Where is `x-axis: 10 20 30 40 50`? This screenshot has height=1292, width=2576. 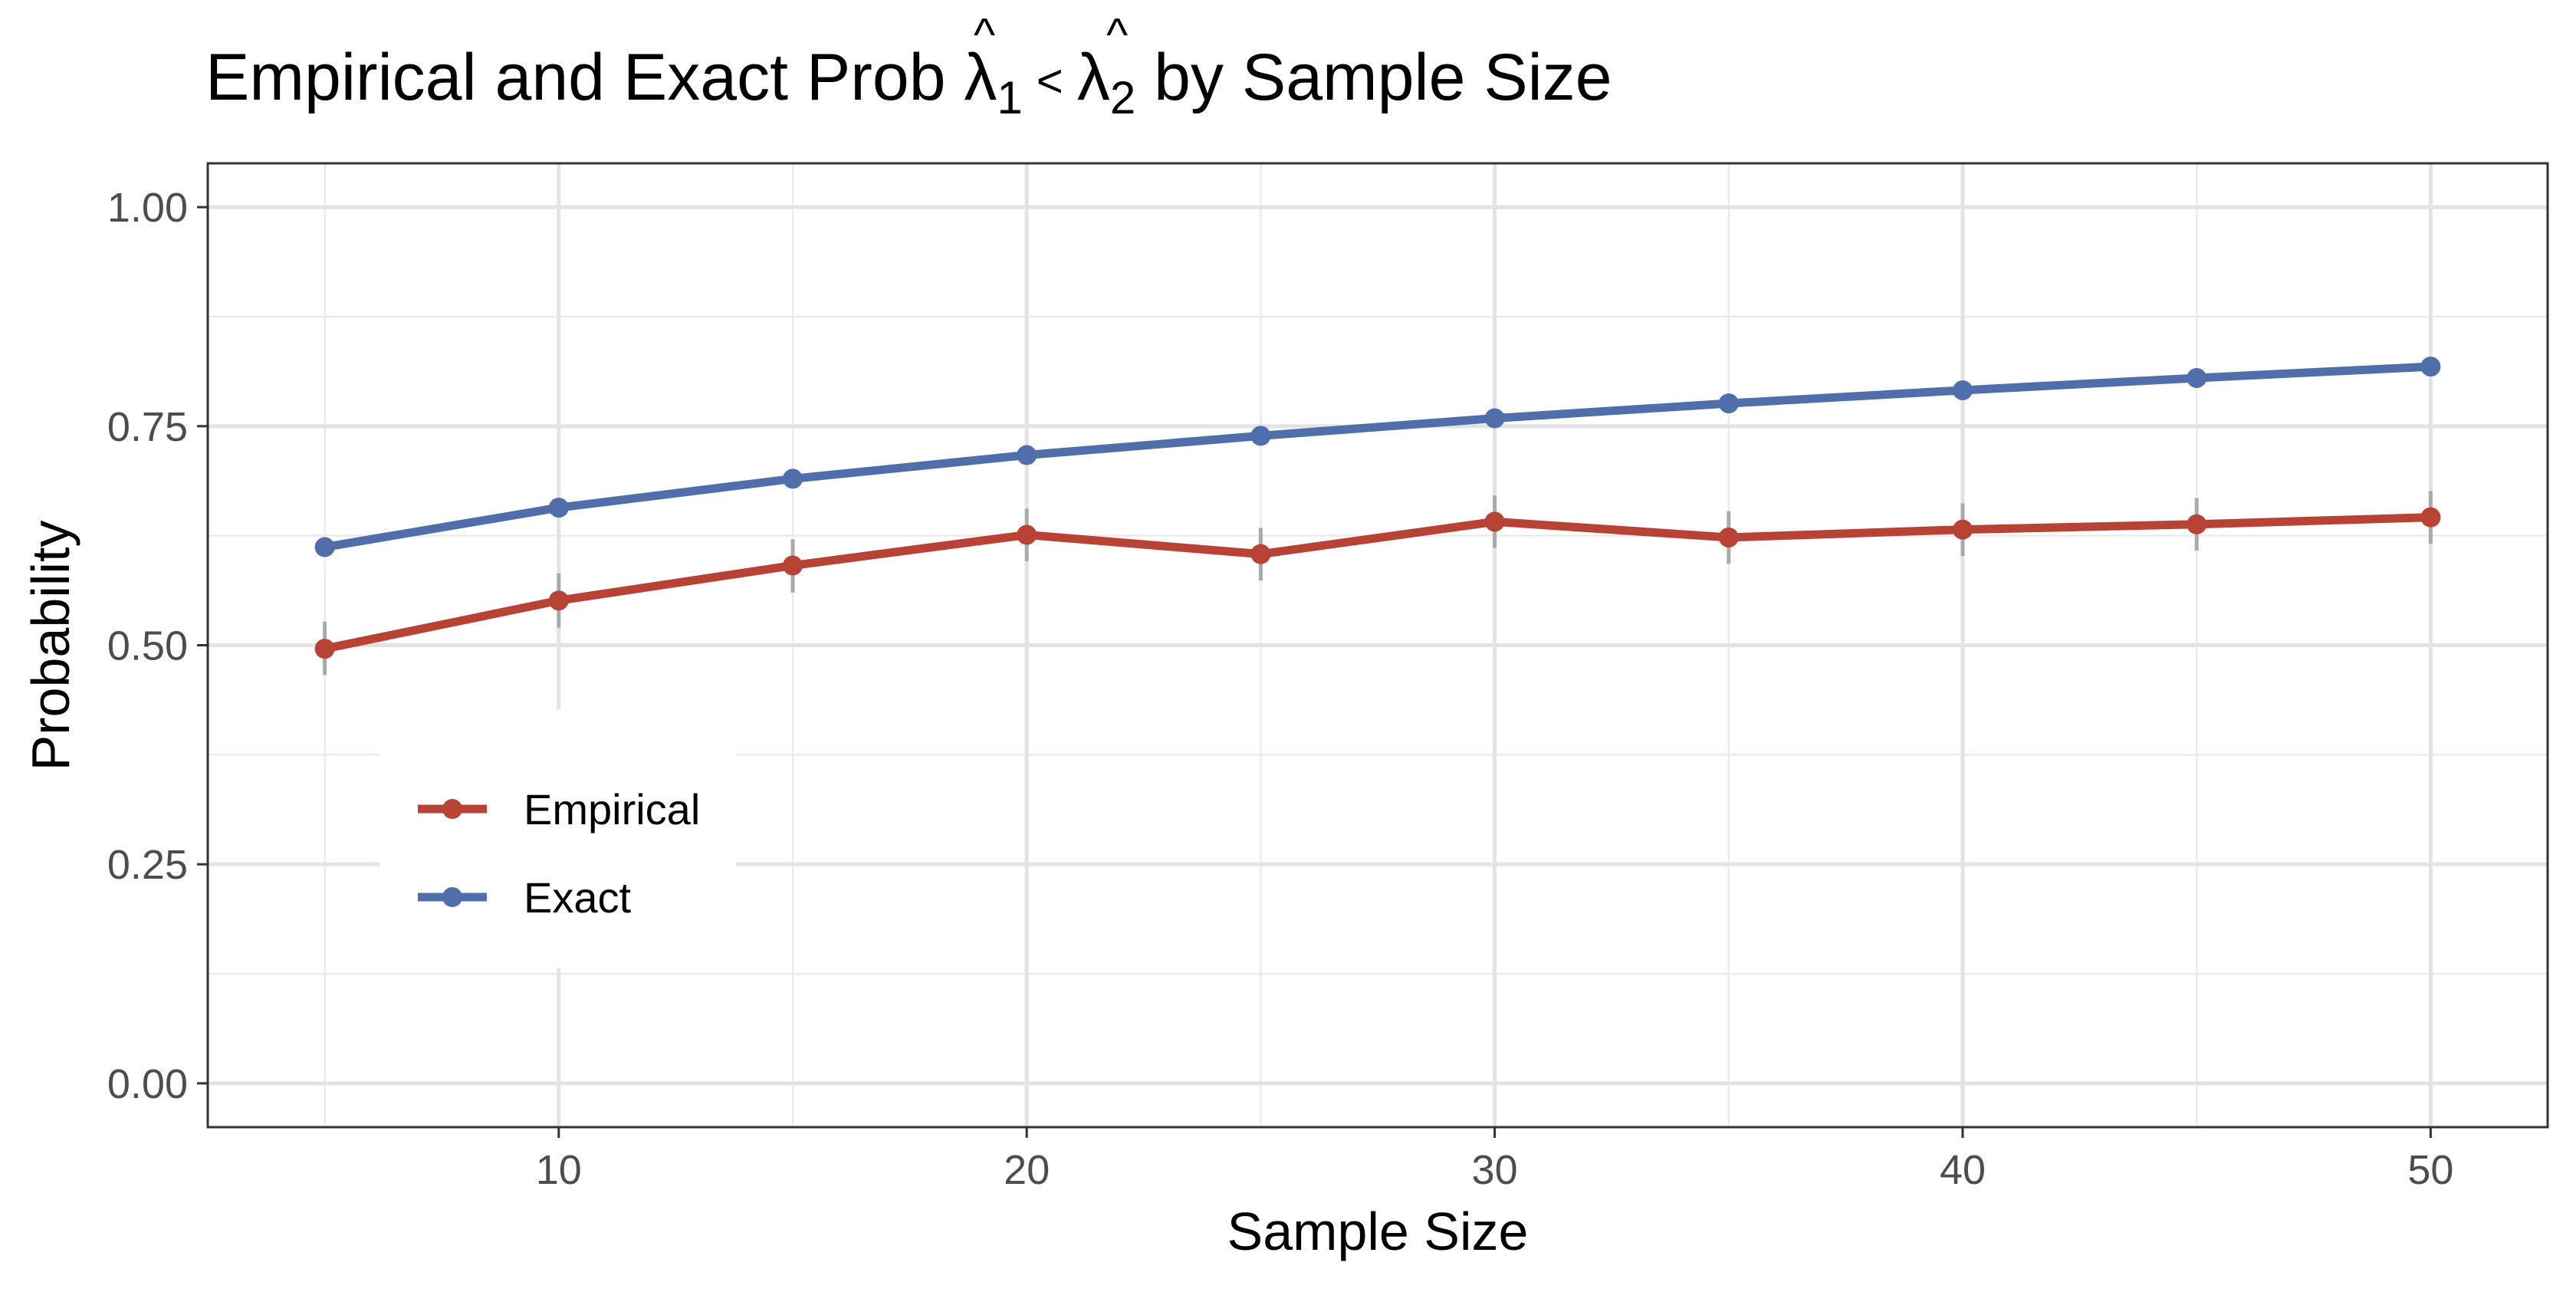
x-axis: 10 20 30 40 50 is located at coordinates (1494, 1160).